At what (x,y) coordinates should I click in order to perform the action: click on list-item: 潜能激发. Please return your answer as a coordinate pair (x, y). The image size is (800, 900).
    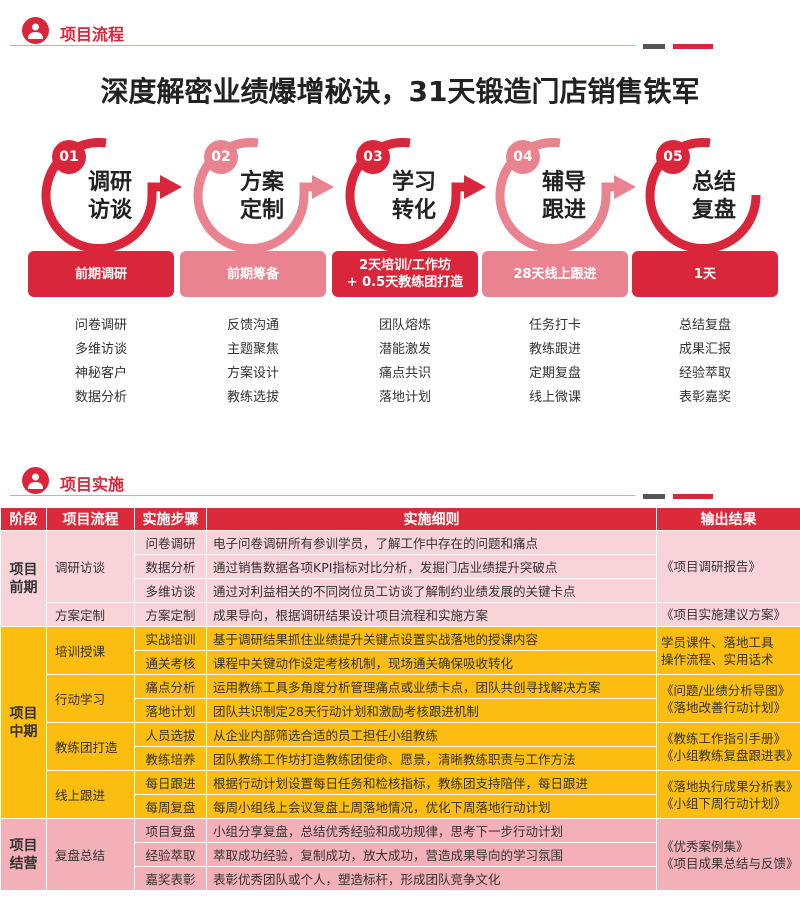
    Looking at the image, I should click on (404, 349).